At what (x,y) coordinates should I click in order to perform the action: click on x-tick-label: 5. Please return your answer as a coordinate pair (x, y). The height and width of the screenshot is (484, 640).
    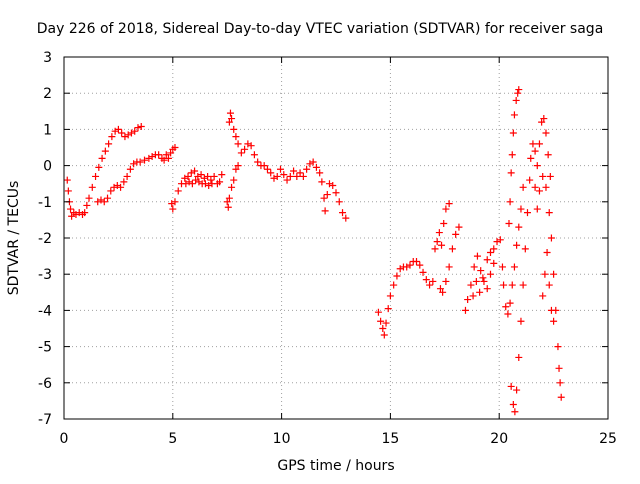
    Looking at the image, I should click on (172, 439).